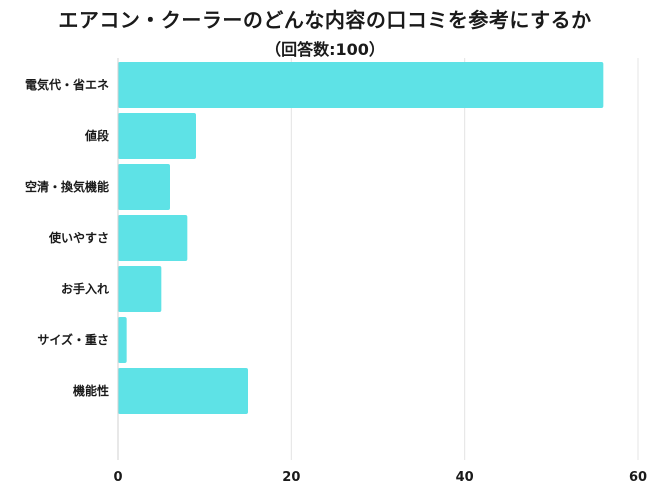 The height and width of the screenshot is (488, 650). Describe the element at coordinates (85, 288) in the screenshot. I see `category-label-5: お手入れ` at that location.